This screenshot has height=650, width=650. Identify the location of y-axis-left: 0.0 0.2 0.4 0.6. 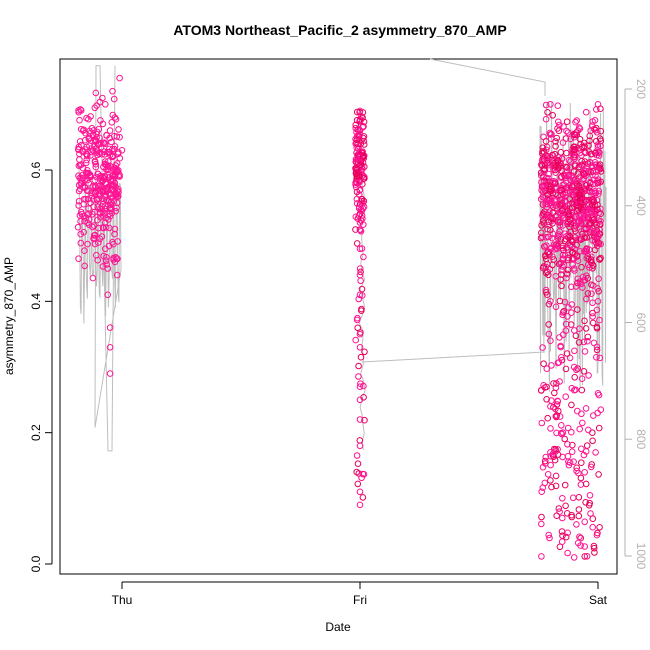
(41, 366).